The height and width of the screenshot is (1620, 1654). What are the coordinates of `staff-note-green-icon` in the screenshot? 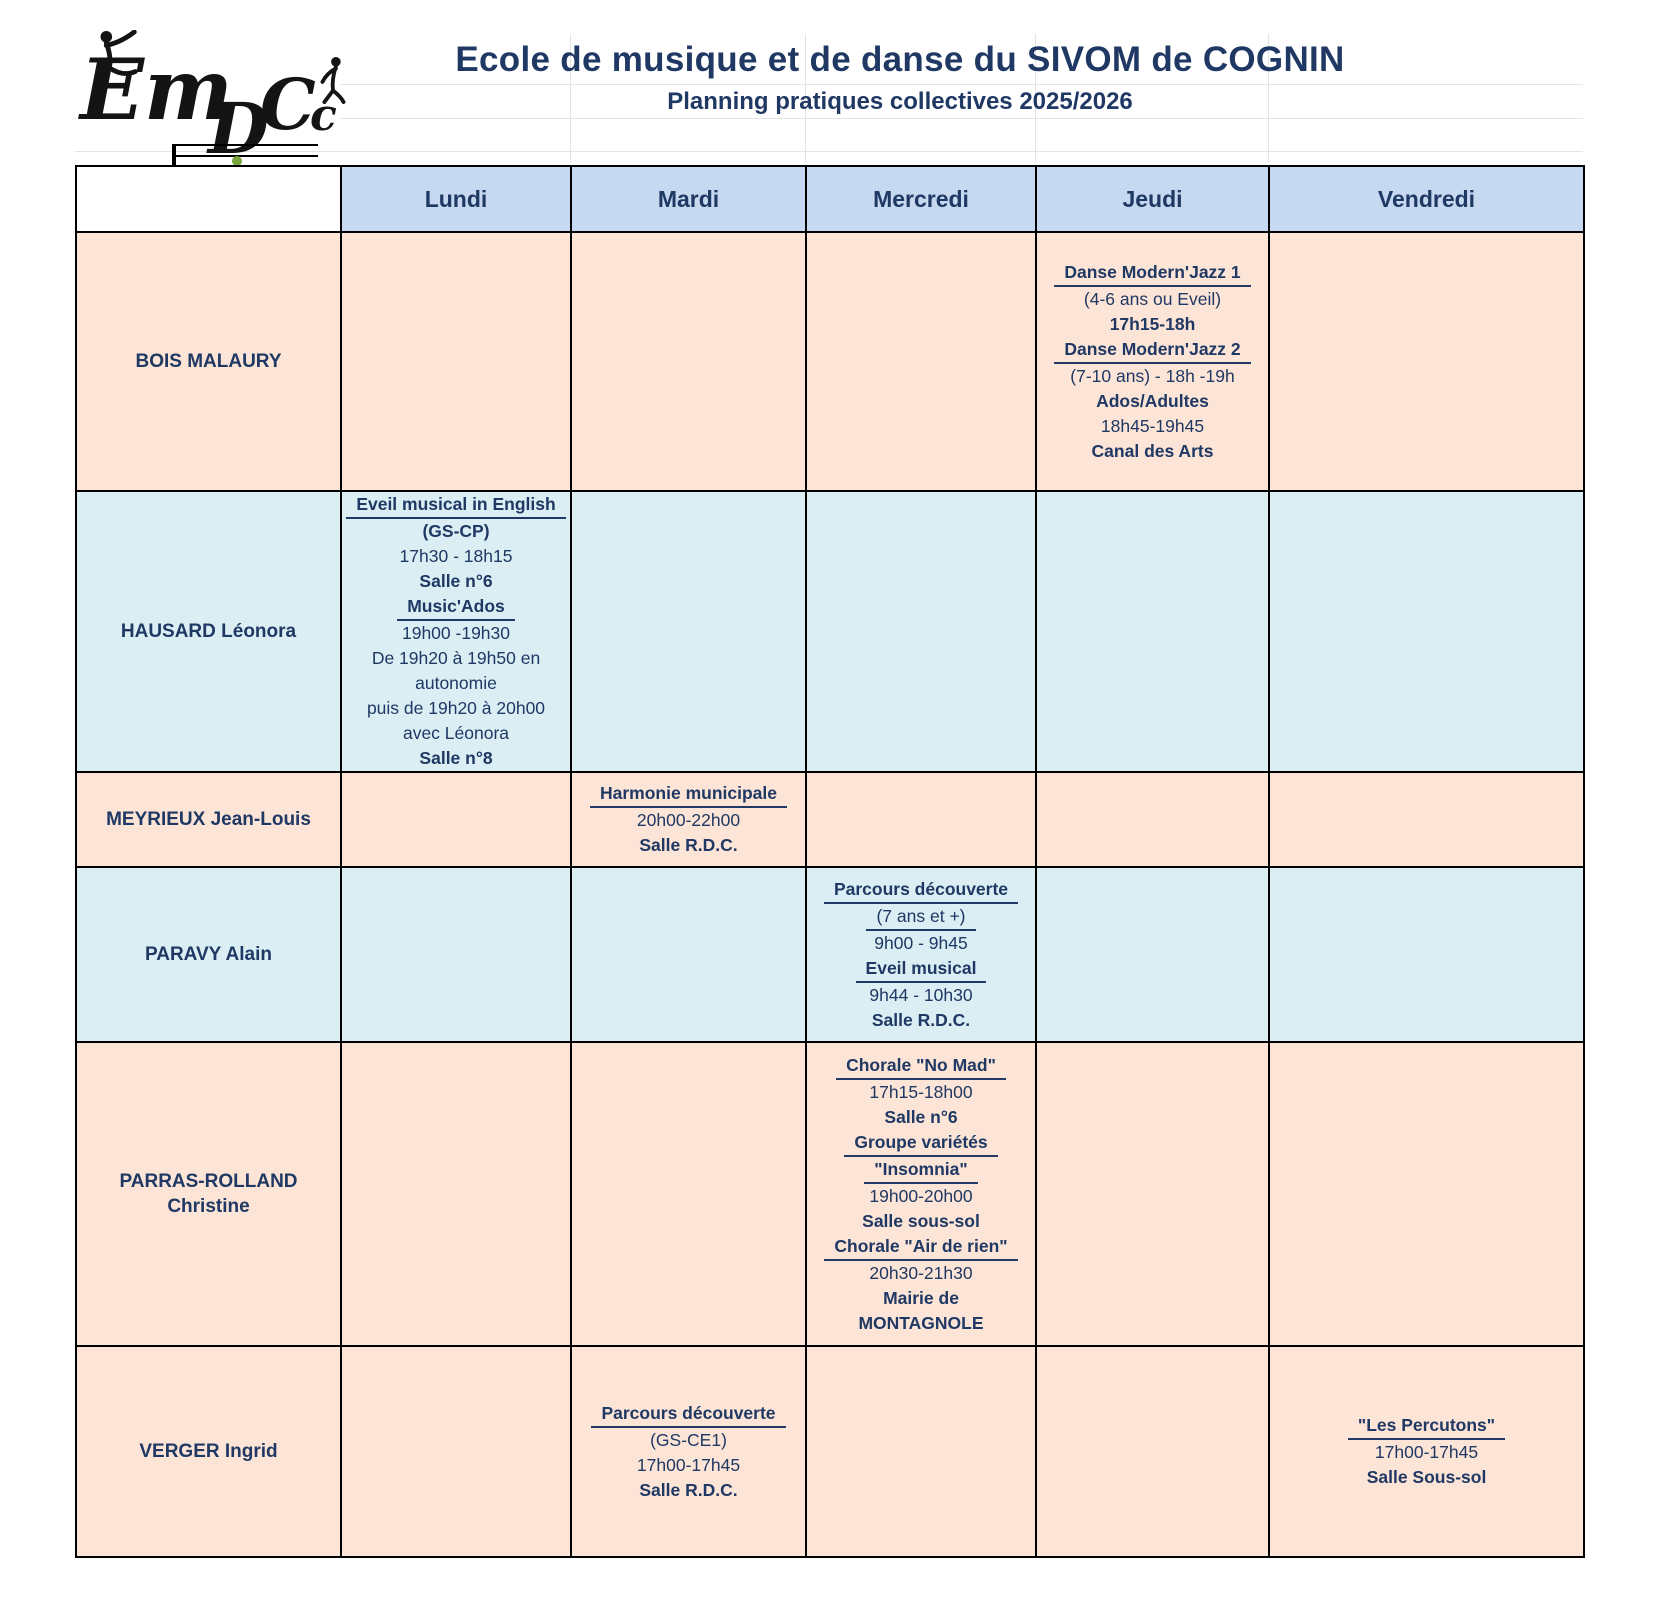 It's located at (237, 161).